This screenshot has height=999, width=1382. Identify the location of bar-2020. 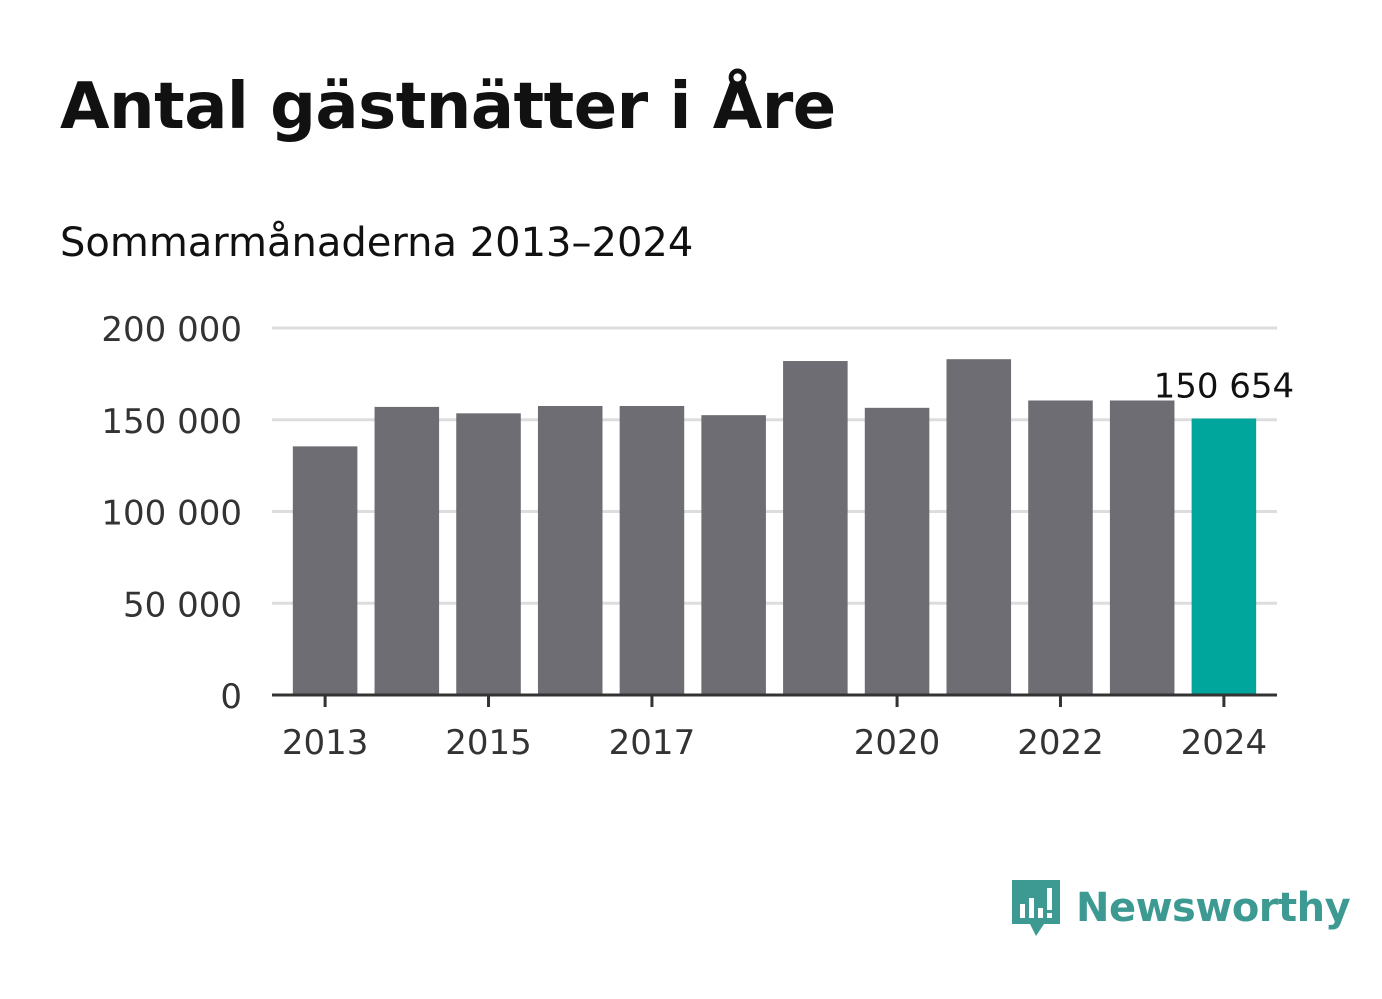
(897, 551).